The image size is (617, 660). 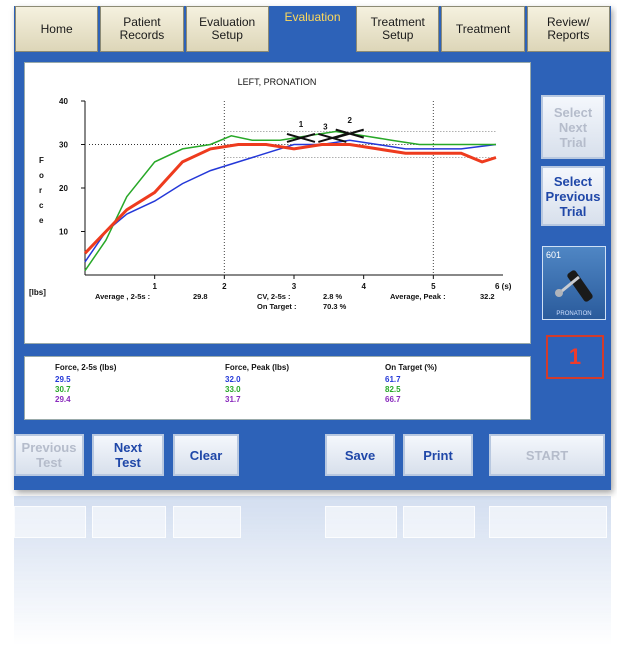 What do you see at coordinates (63, 188) in the screenshot?
I see `y-tick-label: 20` at bounding box center [63, 188].